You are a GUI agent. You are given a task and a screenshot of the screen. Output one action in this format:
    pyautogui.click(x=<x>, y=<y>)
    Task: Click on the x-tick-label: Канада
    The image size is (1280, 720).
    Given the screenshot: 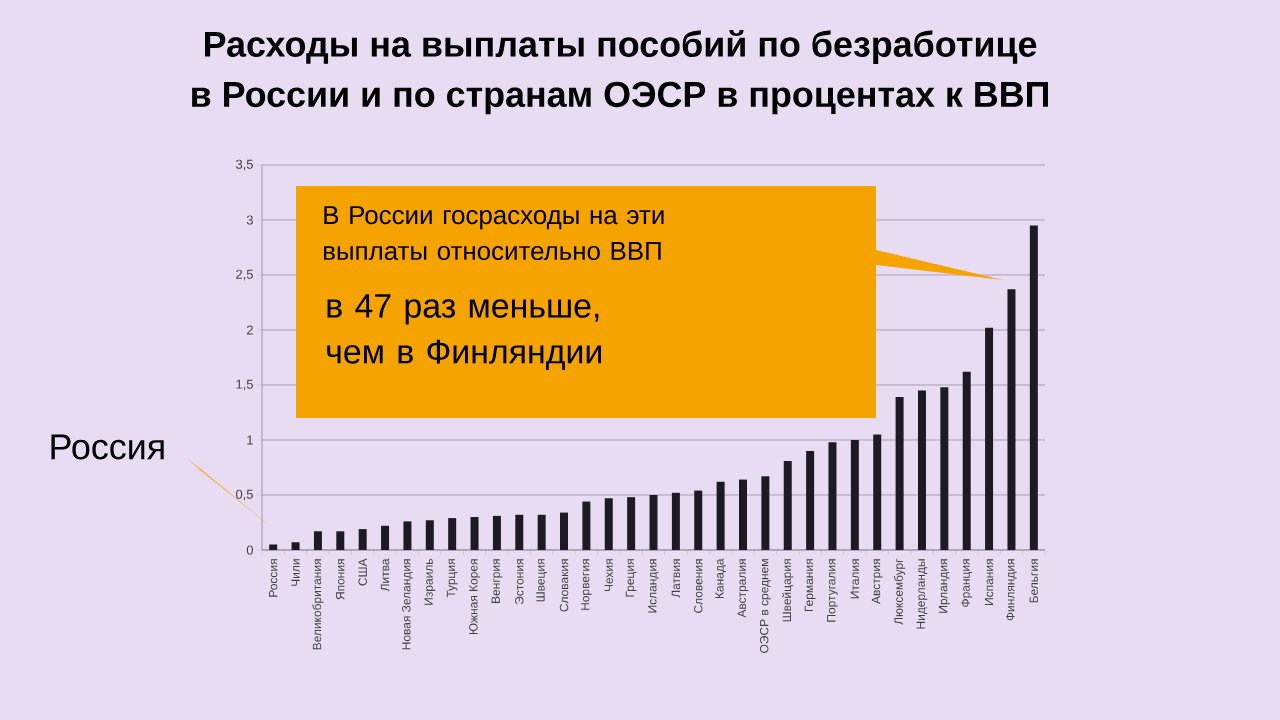 What is the action you would take?
    pyautogui.click(x=720, y=578)
    